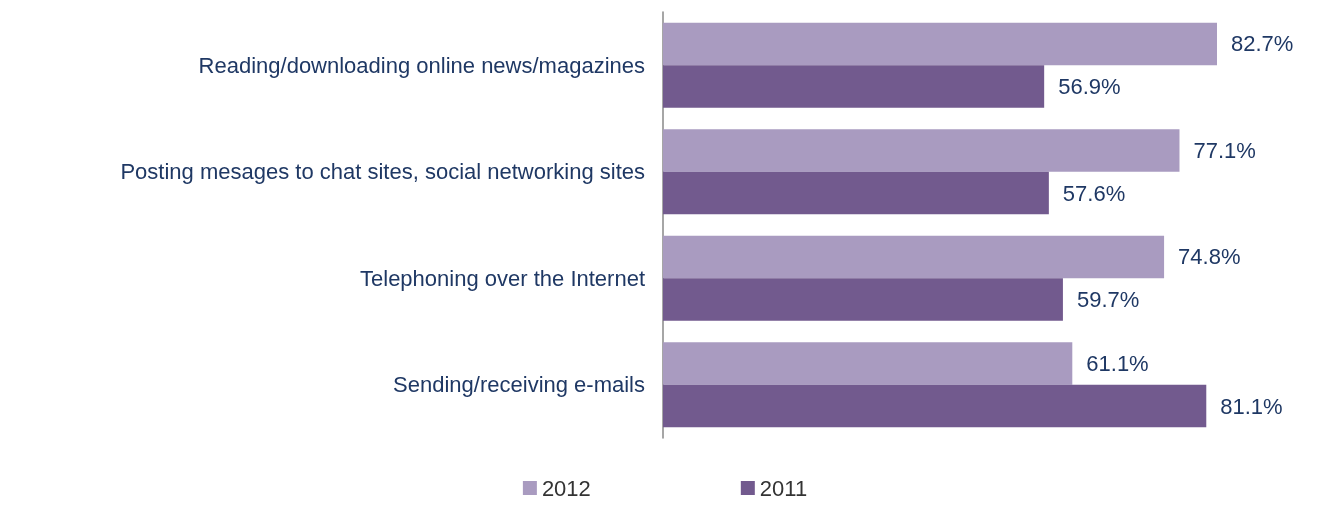 This screenshot has height=512, width=1330. I want to click on y-tick-label: Reading/downloading online news/magazines, so click(421, 65).